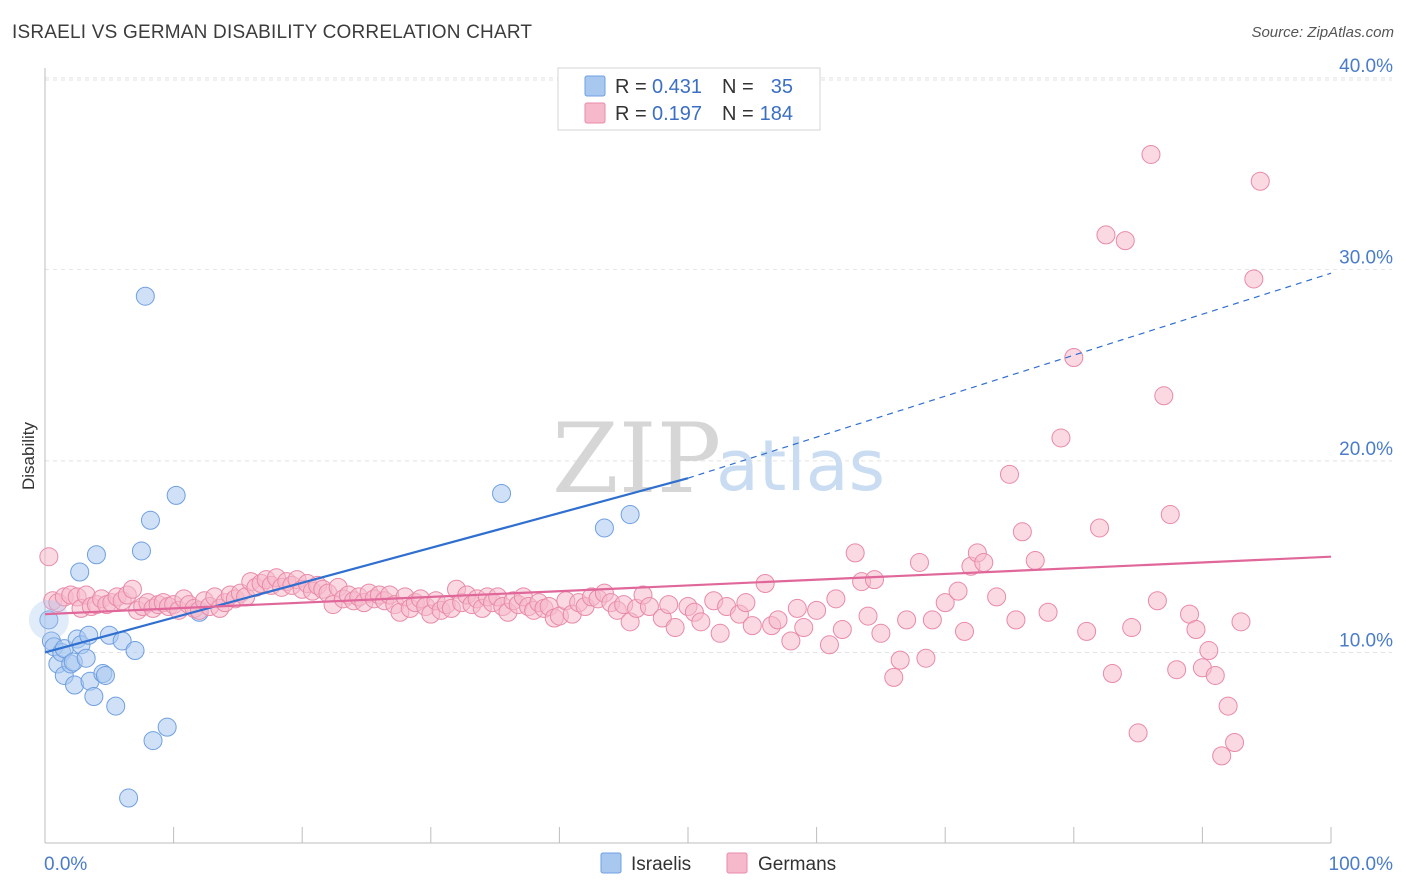 The height and width of the screenshot is (892, 1406). Describe the element at coordinates (28, 455) in the screenshot. I see `y-axis-label: Disability` at that location.